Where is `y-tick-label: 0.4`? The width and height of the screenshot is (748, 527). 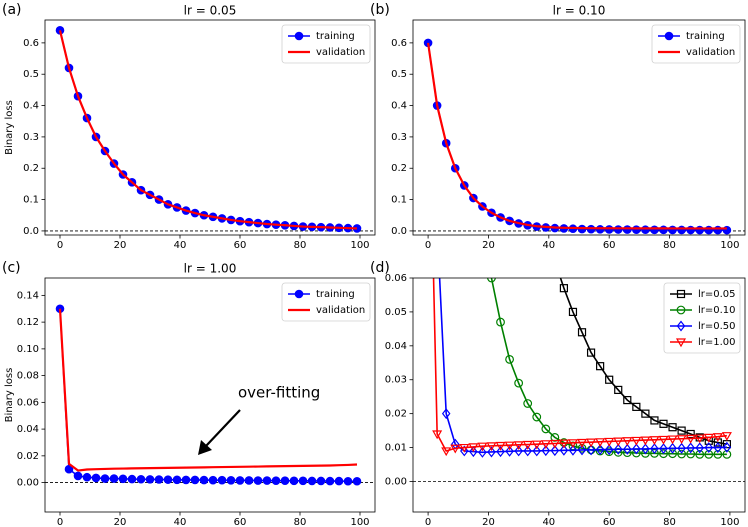
y-tick-label: 0.4 is located at coordinates (399, 106).